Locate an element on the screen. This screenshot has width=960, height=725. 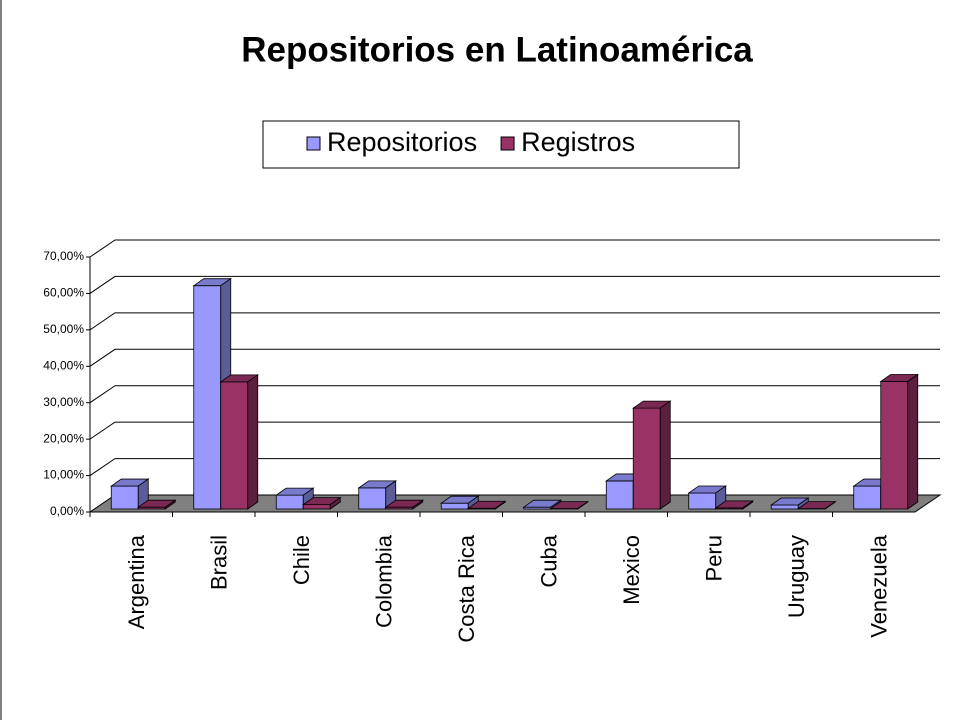
x-tick-label: Brasil is located at coordinates (219, 562).